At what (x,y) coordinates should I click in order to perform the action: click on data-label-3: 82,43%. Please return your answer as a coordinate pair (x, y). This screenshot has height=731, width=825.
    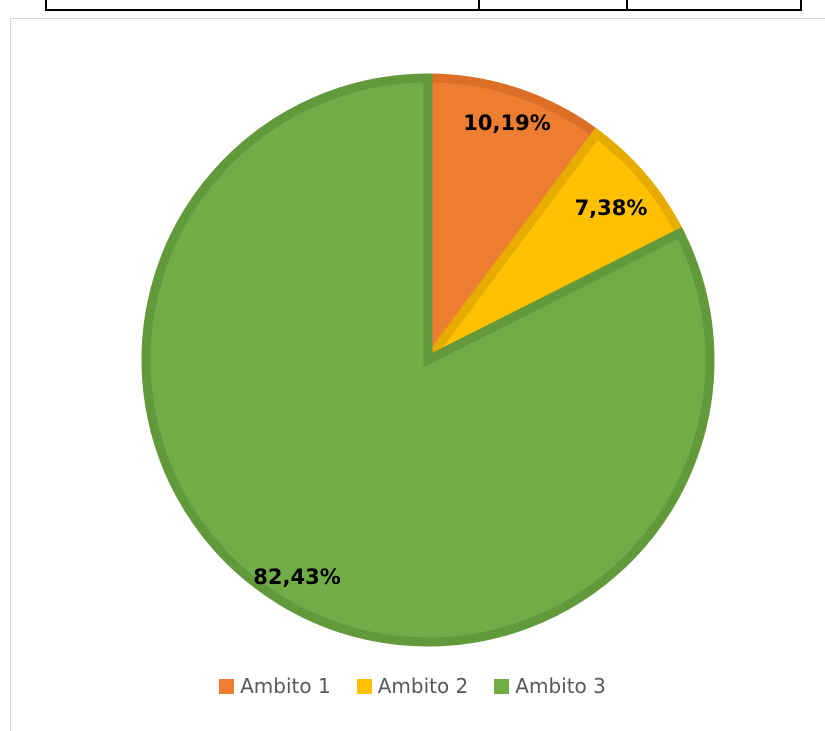
    Looking at the image, I should click on (296, 577).